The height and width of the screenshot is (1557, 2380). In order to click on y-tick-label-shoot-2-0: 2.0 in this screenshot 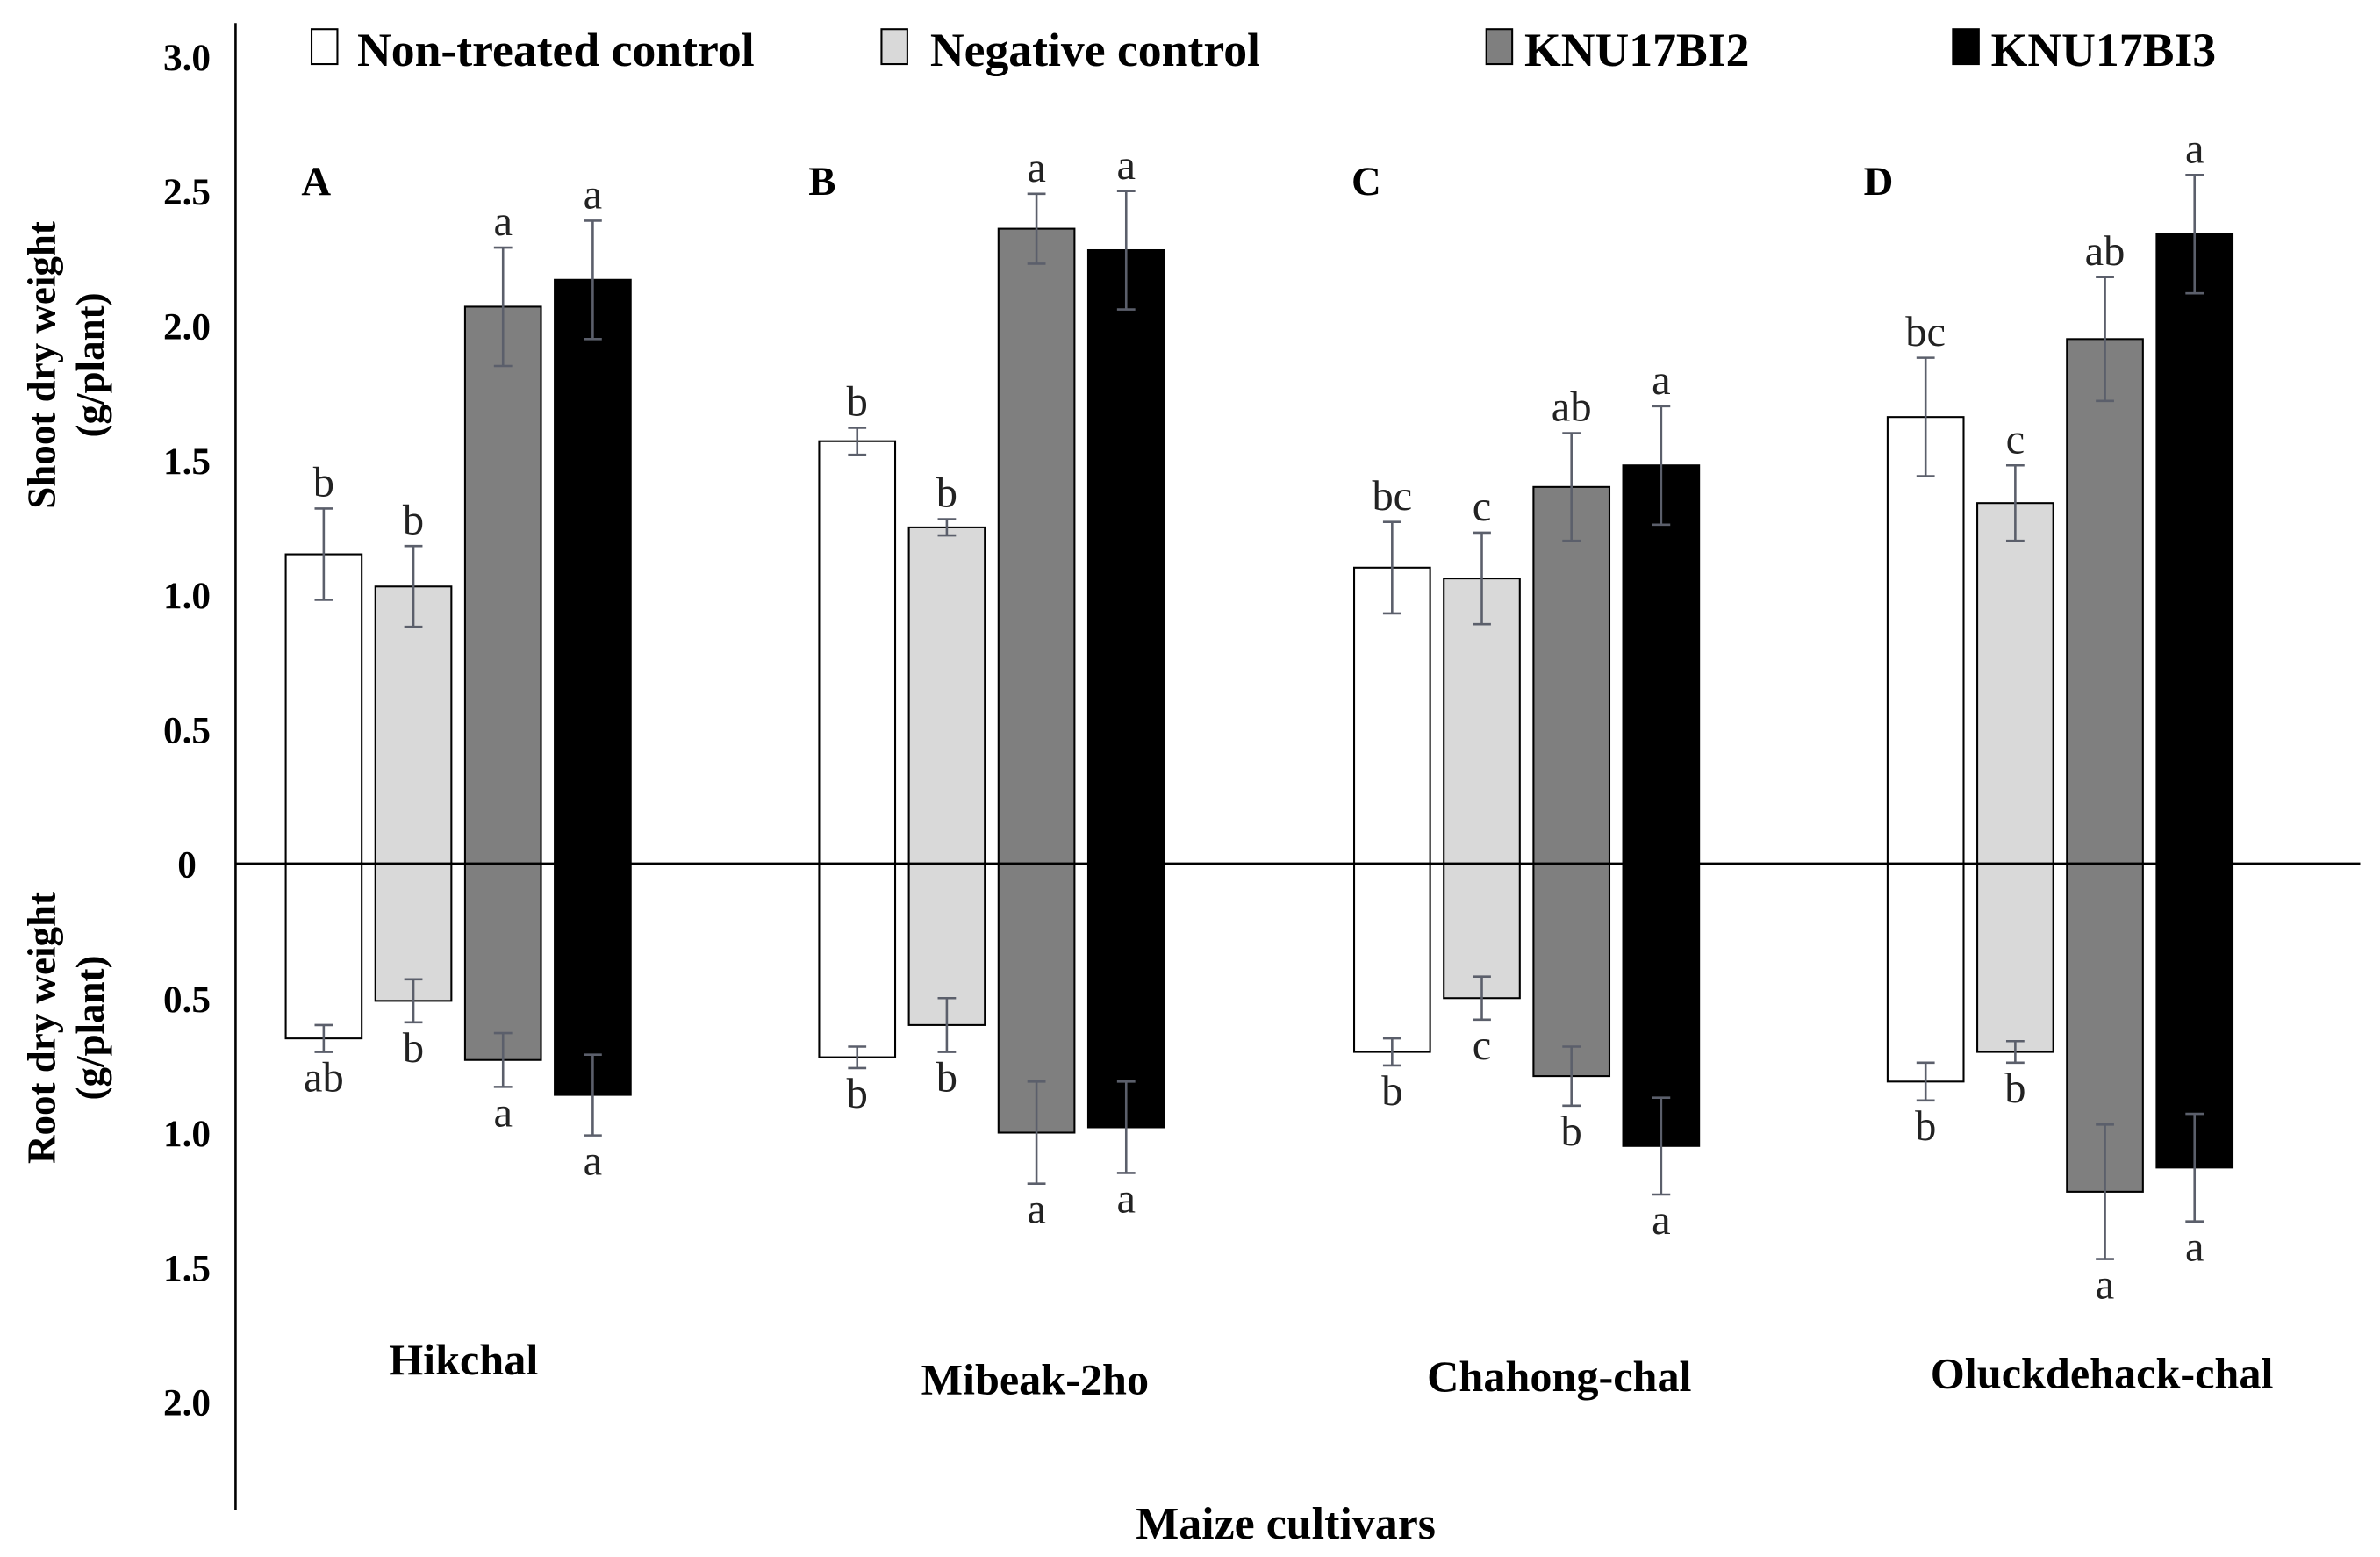, I will do `click(187, 327)`.